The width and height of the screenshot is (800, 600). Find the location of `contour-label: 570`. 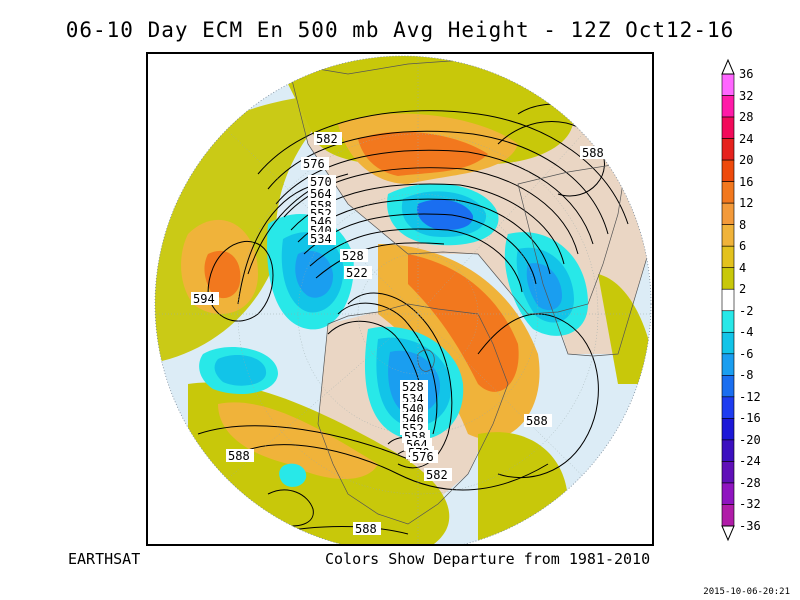

contour-label: 570 is located at coordinates (322, 182).